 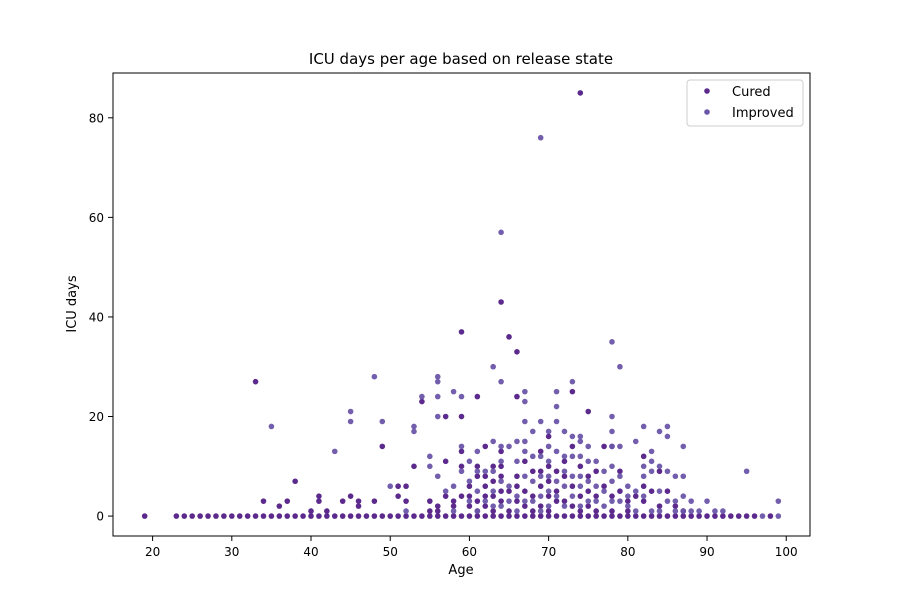 I want to click on y-axis-label: ICU days, so click(x=72, y=303).